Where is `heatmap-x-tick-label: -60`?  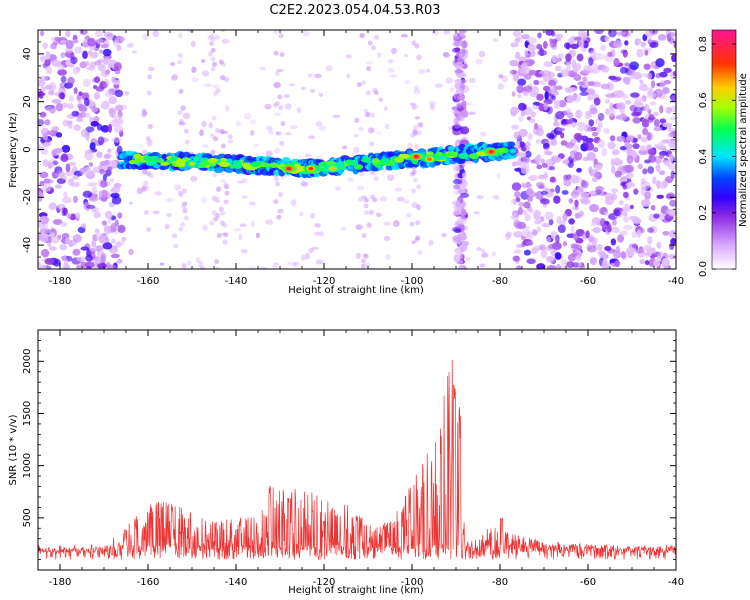
heatmap-x-tick-label: -60 is located at coordinates (588, 281).